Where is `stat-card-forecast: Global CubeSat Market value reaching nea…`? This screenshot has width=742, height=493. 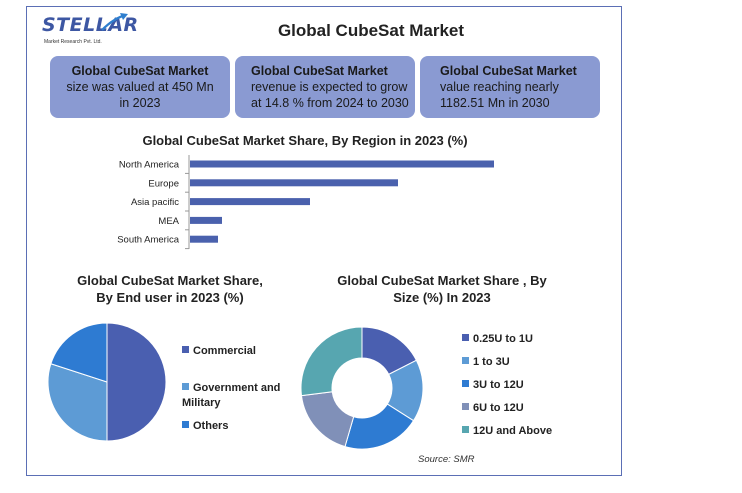
stat-card-forecast: Global CubeSat Market value reaching nea… is located at coordinates (510, 87).